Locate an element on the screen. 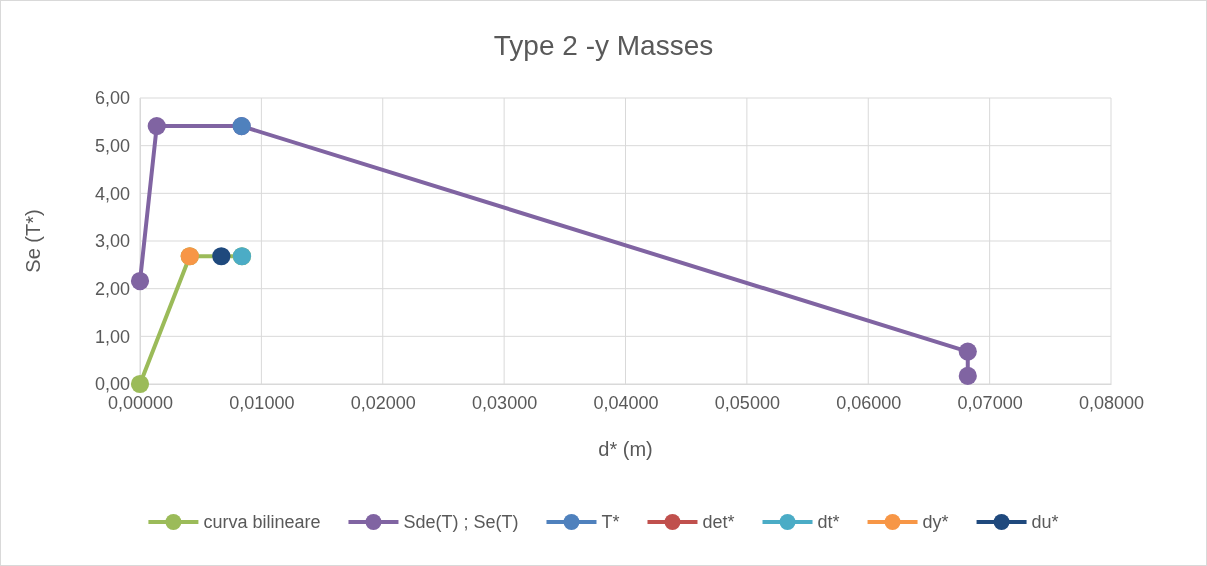 The image size is (1207, 566). x-tick-label: 0,04000 is located at coordinates (626, 402).